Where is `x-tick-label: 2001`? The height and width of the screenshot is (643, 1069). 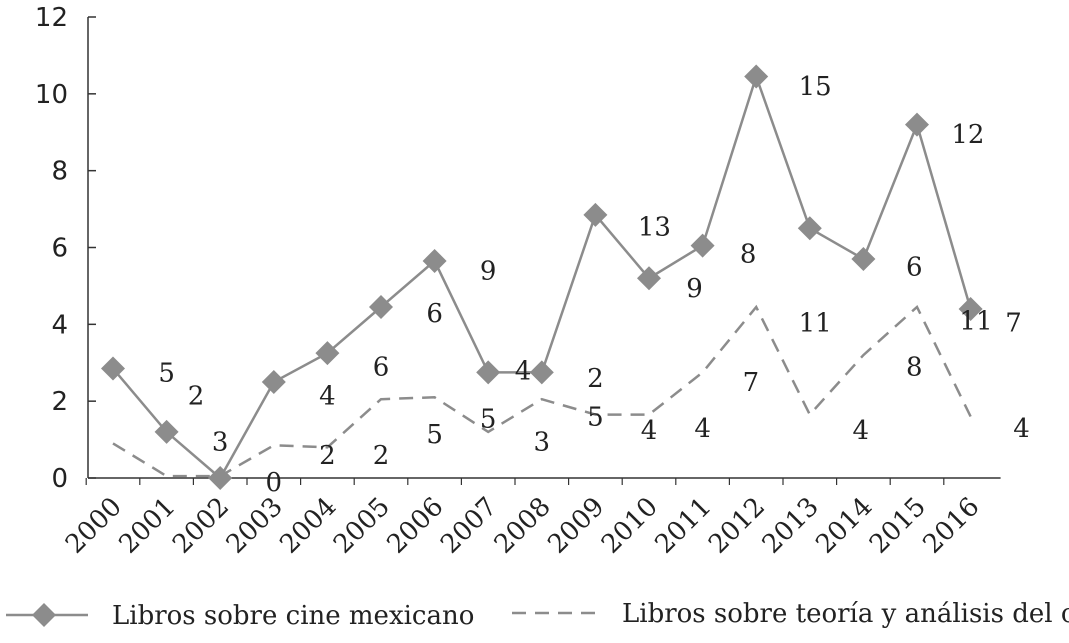
x-tick-label: 2001 is located at coordinates (148, 526).